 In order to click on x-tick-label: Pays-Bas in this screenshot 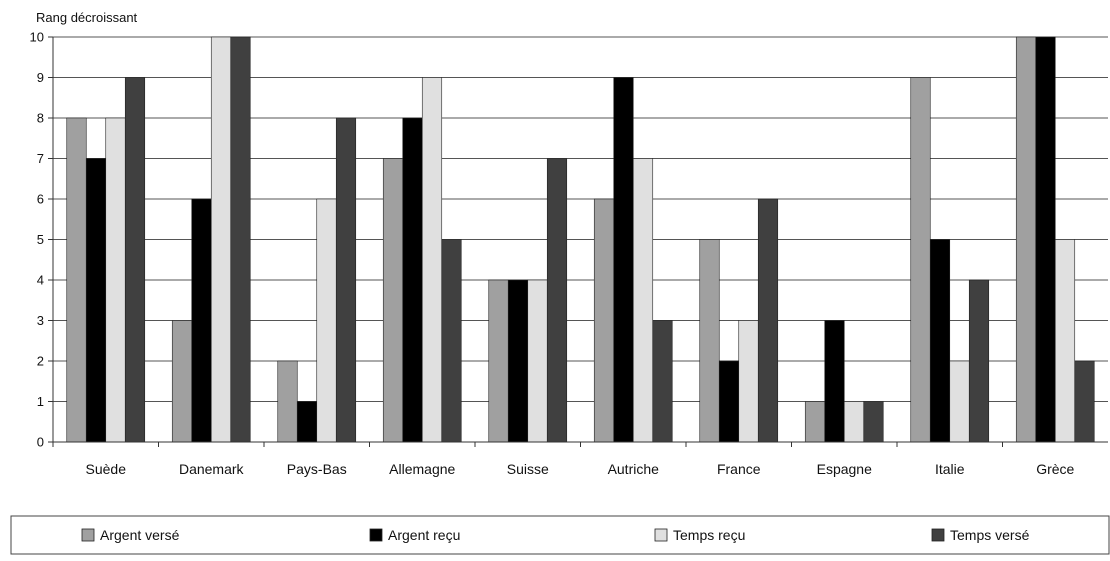, I will do `click(317, 469)`.